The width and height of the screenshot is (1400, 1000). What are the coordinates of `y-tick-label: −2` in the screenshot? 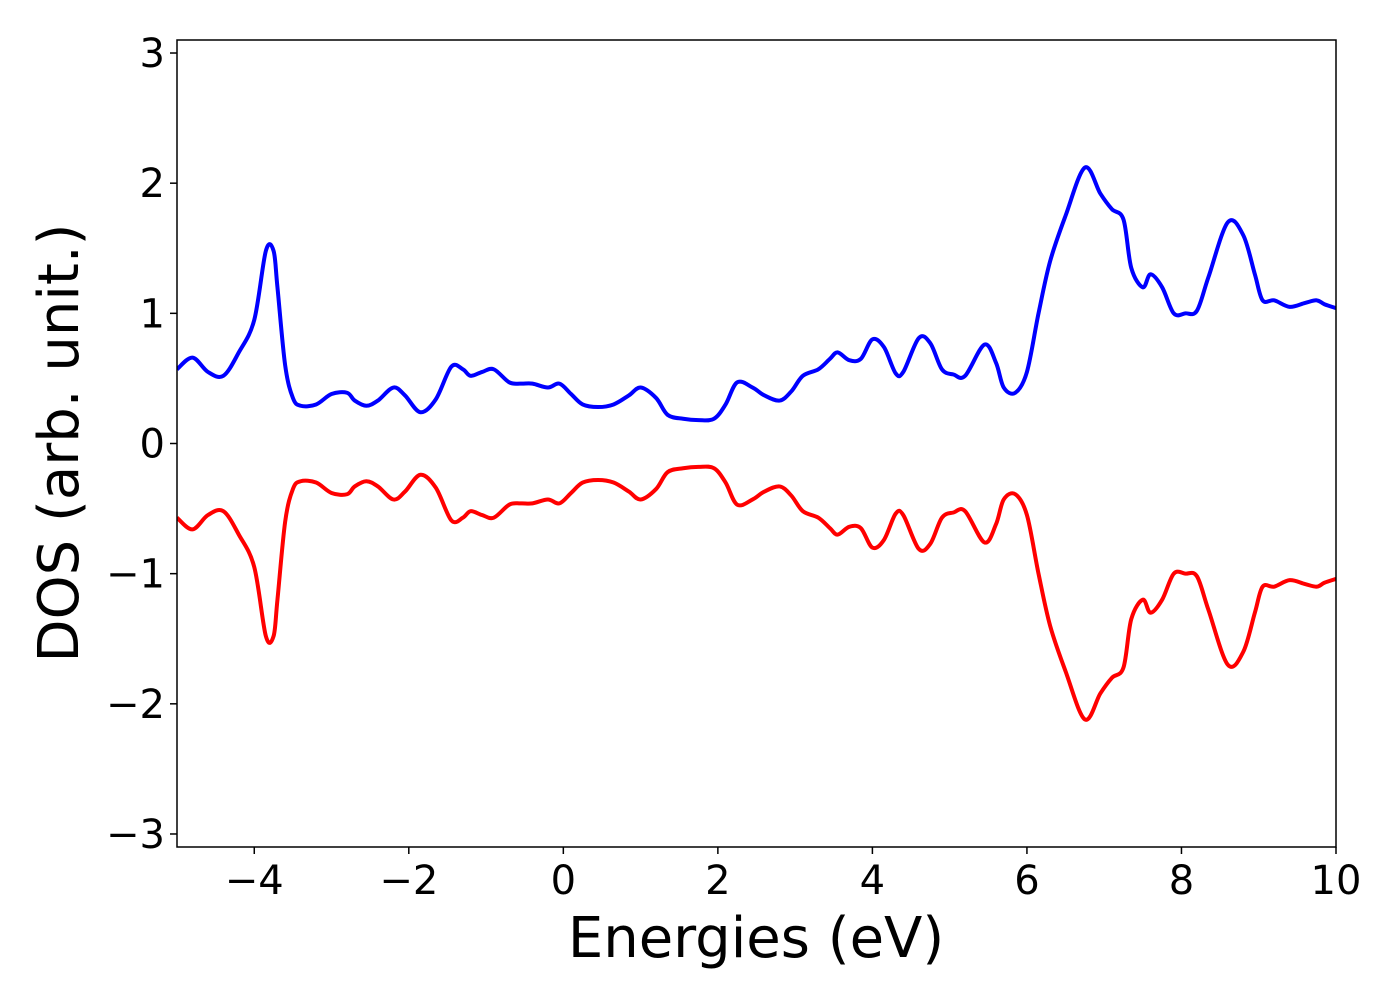 It's located at (135, 705).